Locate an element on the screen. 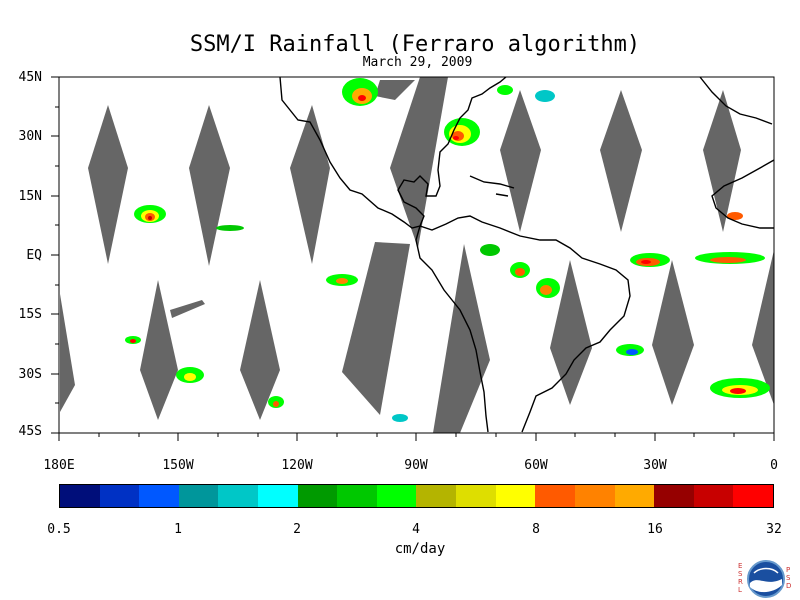  coastline-caribbean is located at coordinates (492, 186).